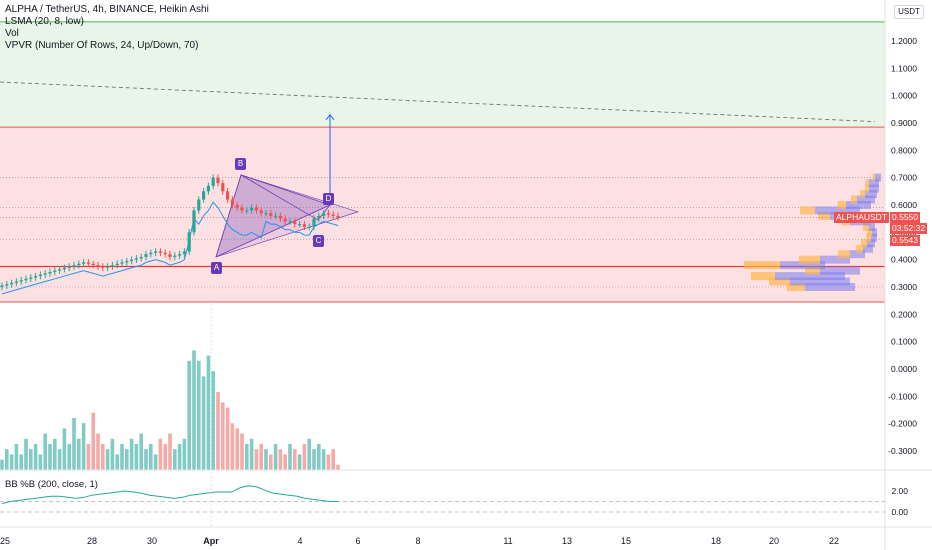 This screenshot has width=932, height=550. Describe the element at coordinates (909, 12) in the screenshot. I see `currency-button: USDT` at that location.